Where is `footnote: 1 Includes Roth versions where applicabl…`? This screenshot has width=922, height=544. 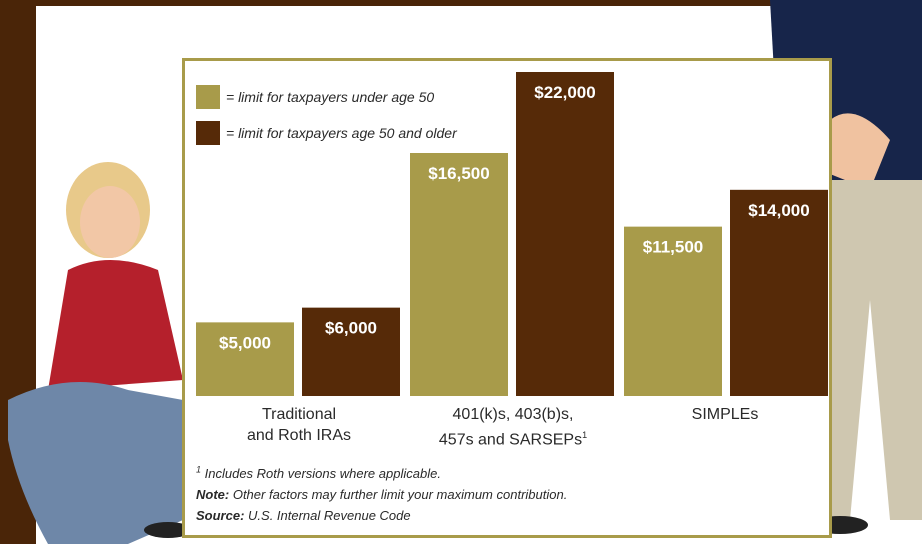
footnote: 1 Includes Roth versions where applicabl… is located at coordinates (381, 472).